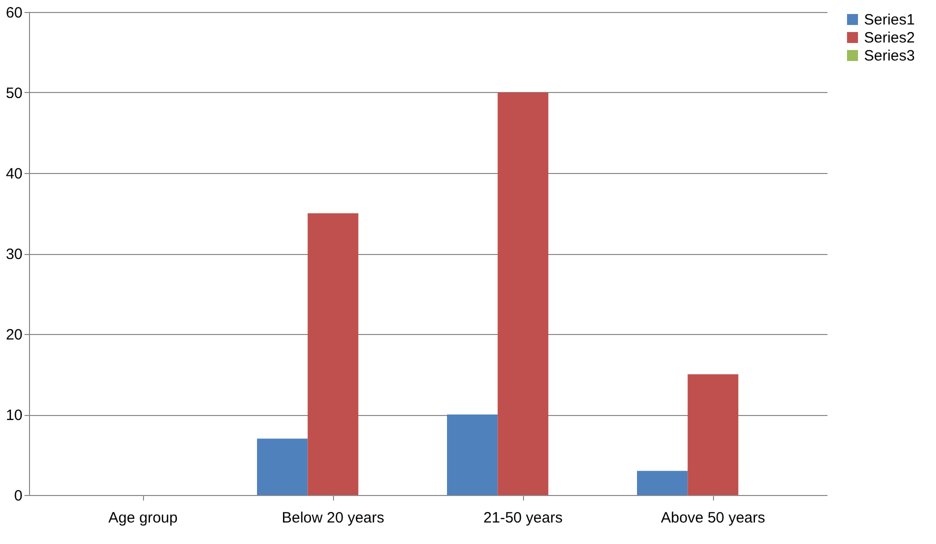 The width and height of the screenshot is (936, 544). Describe the element at coordinates (14, 415) in the screenshot. I see `y-tick-label: 10` at that location.